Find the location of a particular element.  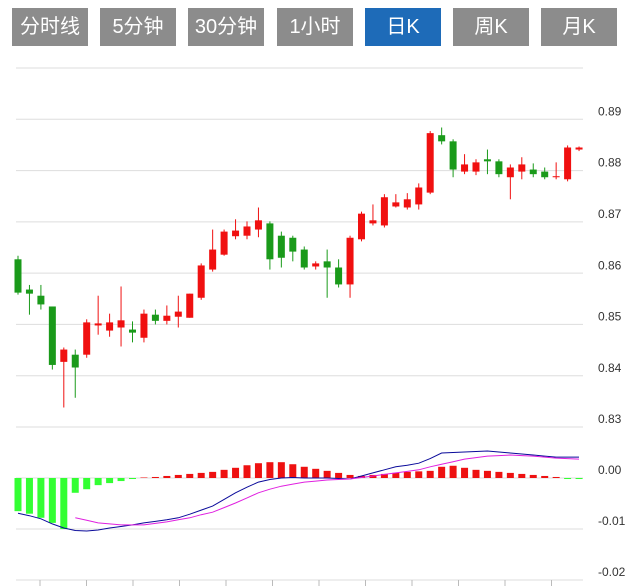

period-tab: 日K is located at coordinates (403, 27).